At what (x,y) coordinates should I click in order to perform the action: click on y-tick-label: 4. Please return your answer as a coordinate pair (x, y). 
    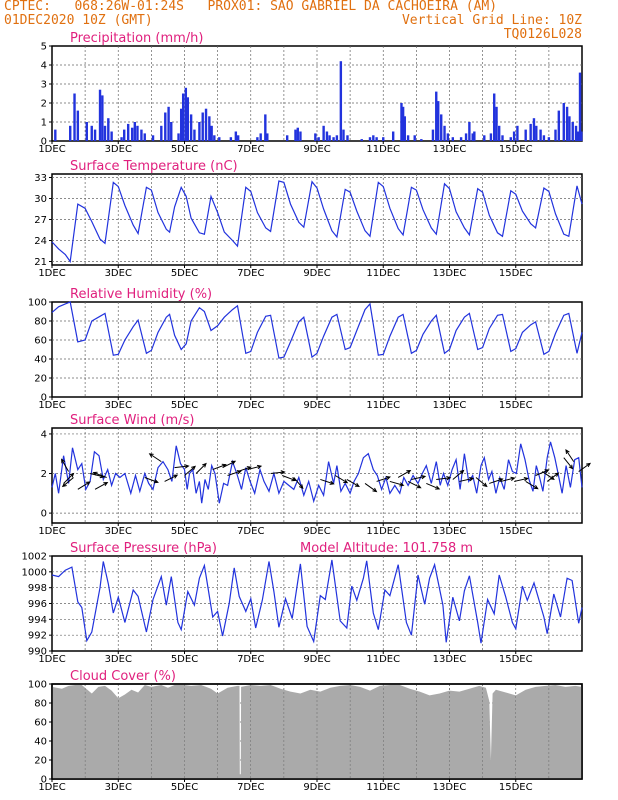
    Looking at the image, I should click on (44, 66).